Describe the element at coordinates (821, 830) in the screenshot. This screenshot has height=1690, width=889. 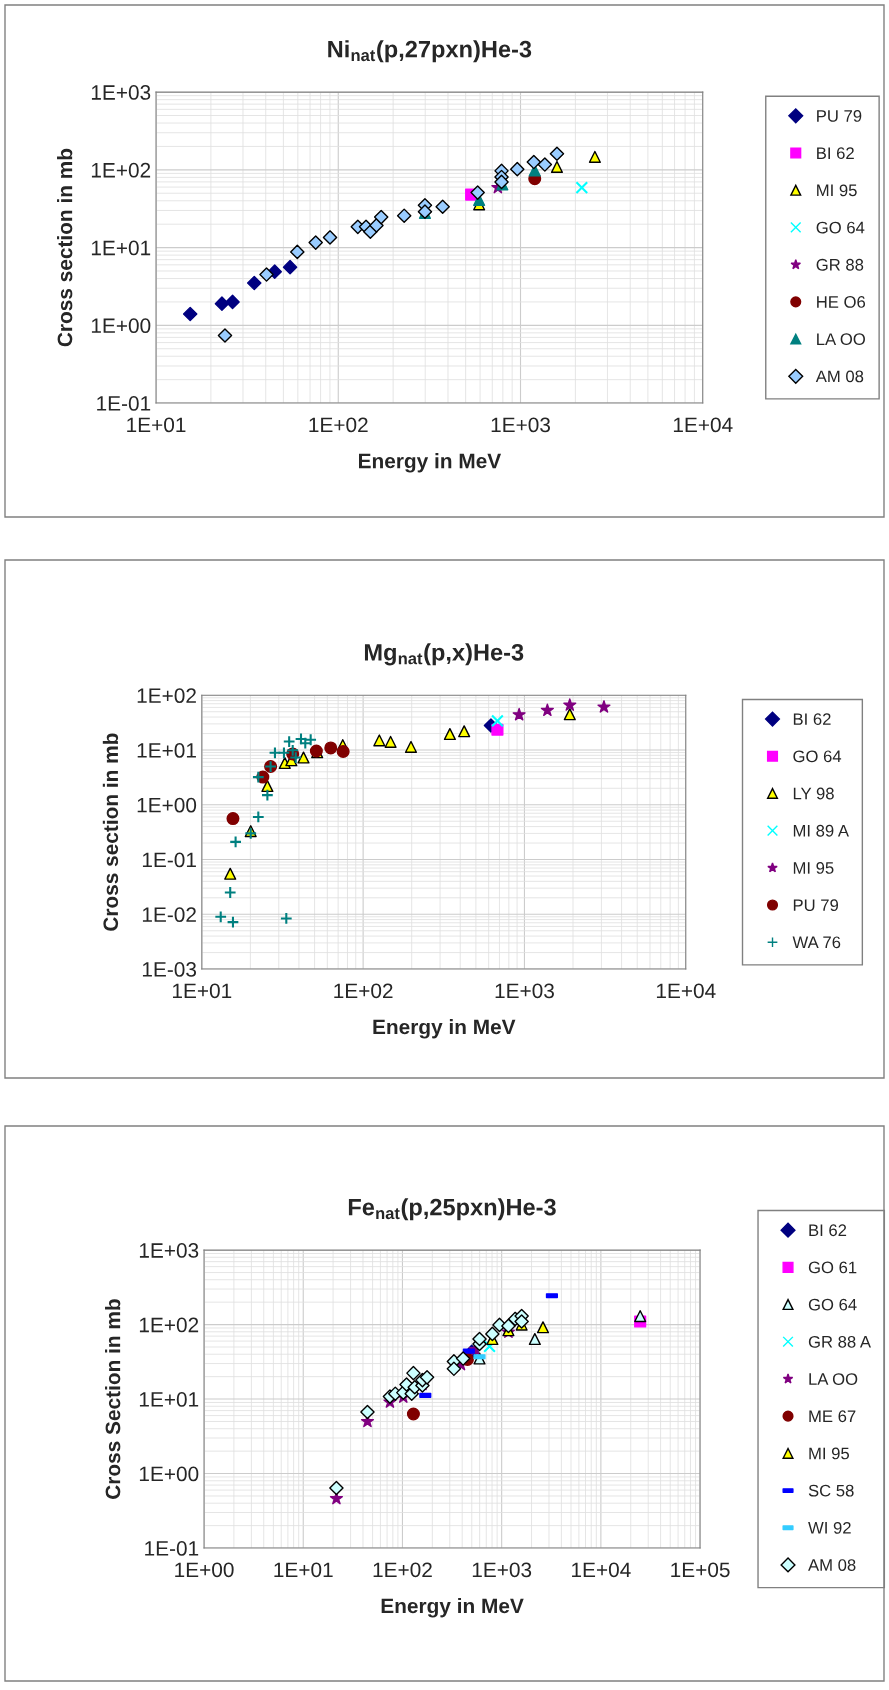
I see `legend-label: MI 89 A` at that location.